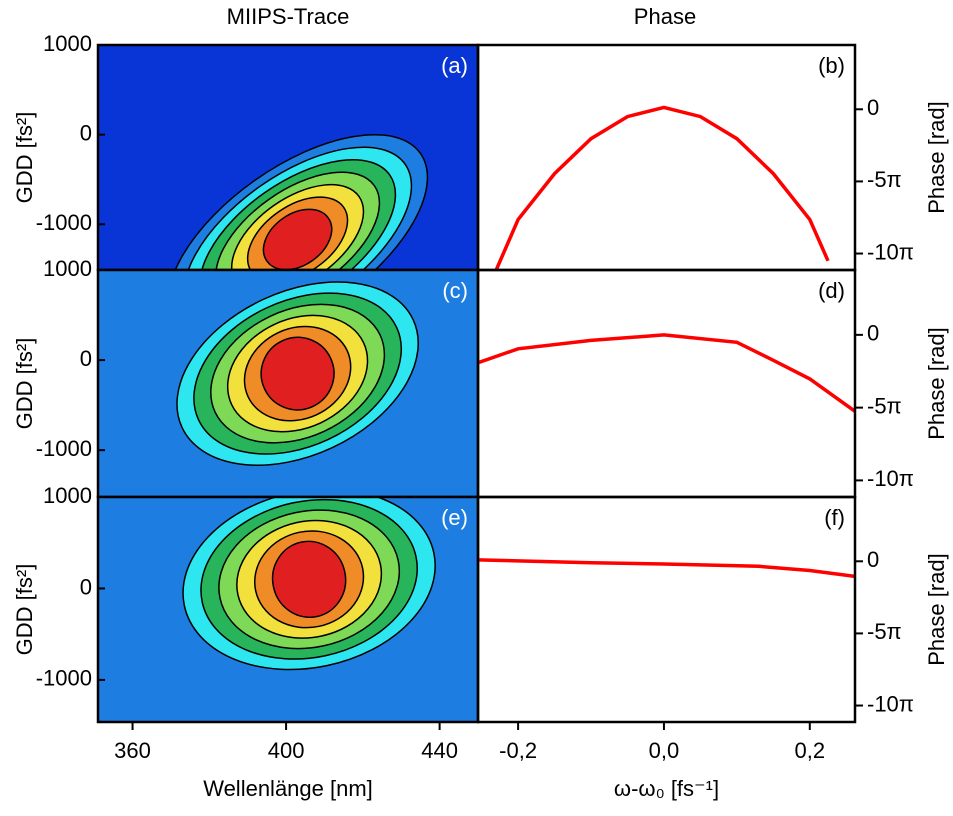 The width and height of the screenshot is (953, 816). What do you see at coordinates (834, 517) in the screenshot?
I see `panel-label: (f)` at bounding box center [834, 517].